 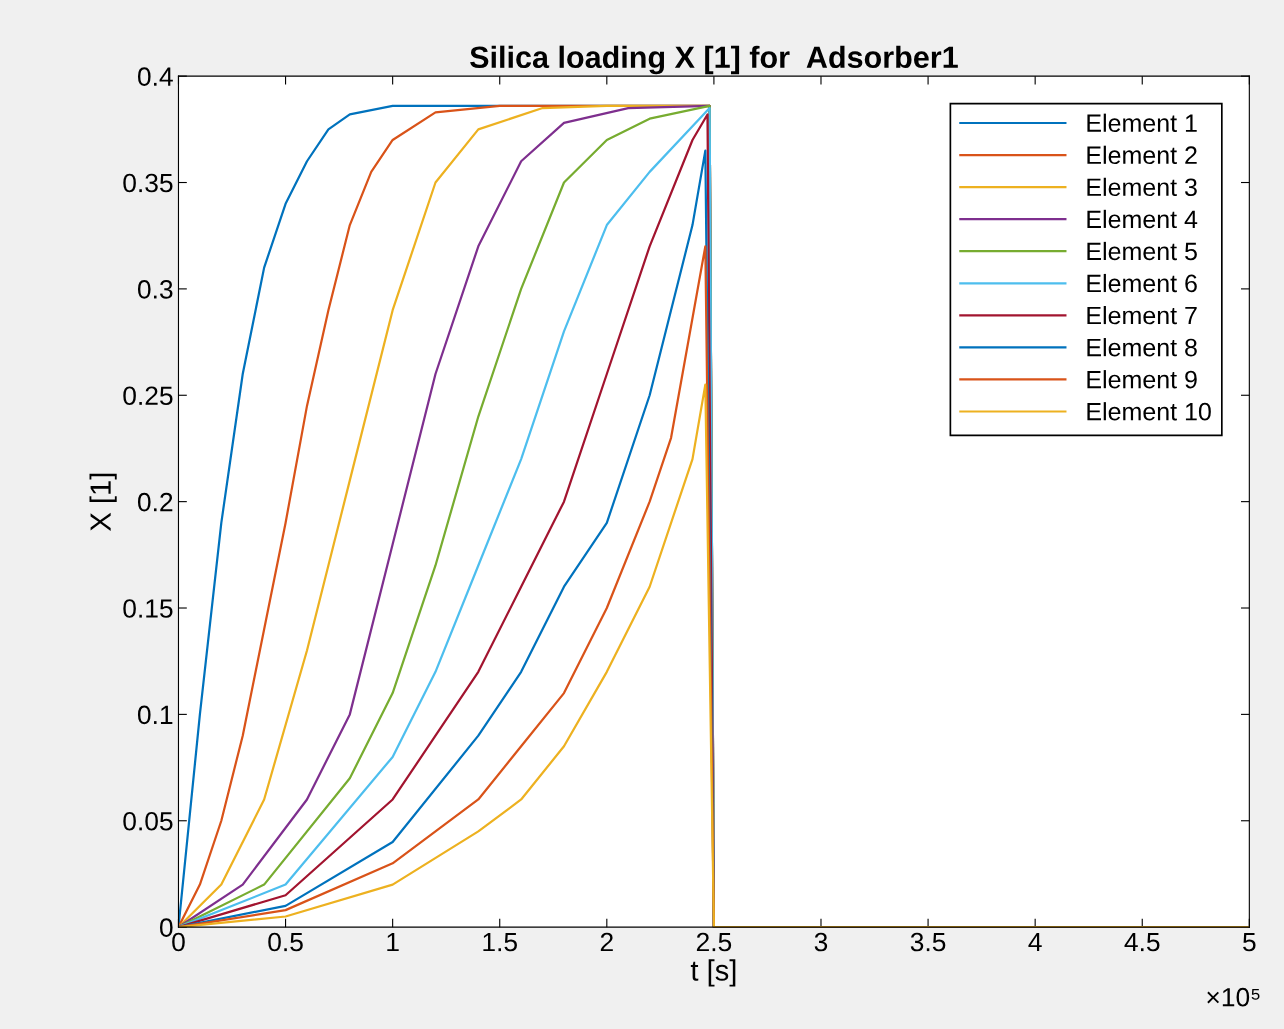 What do you see at coordinates (1233, 997) in the screenshot?
I see `text: ×10⁵` at bounding box center [1233, 997].